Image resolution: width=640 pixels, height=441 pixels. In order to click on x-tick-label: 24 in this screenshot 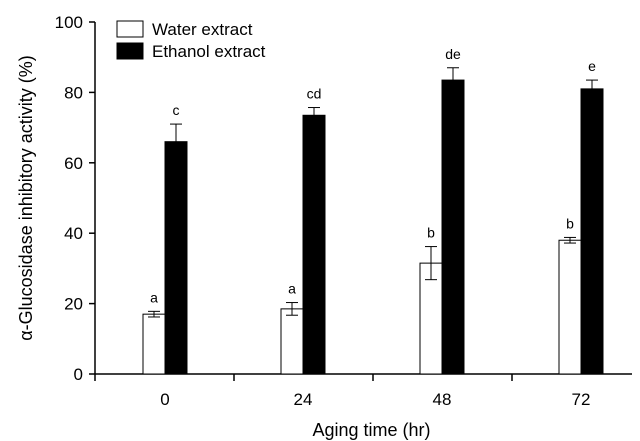, I will do `click(303, 399)`.